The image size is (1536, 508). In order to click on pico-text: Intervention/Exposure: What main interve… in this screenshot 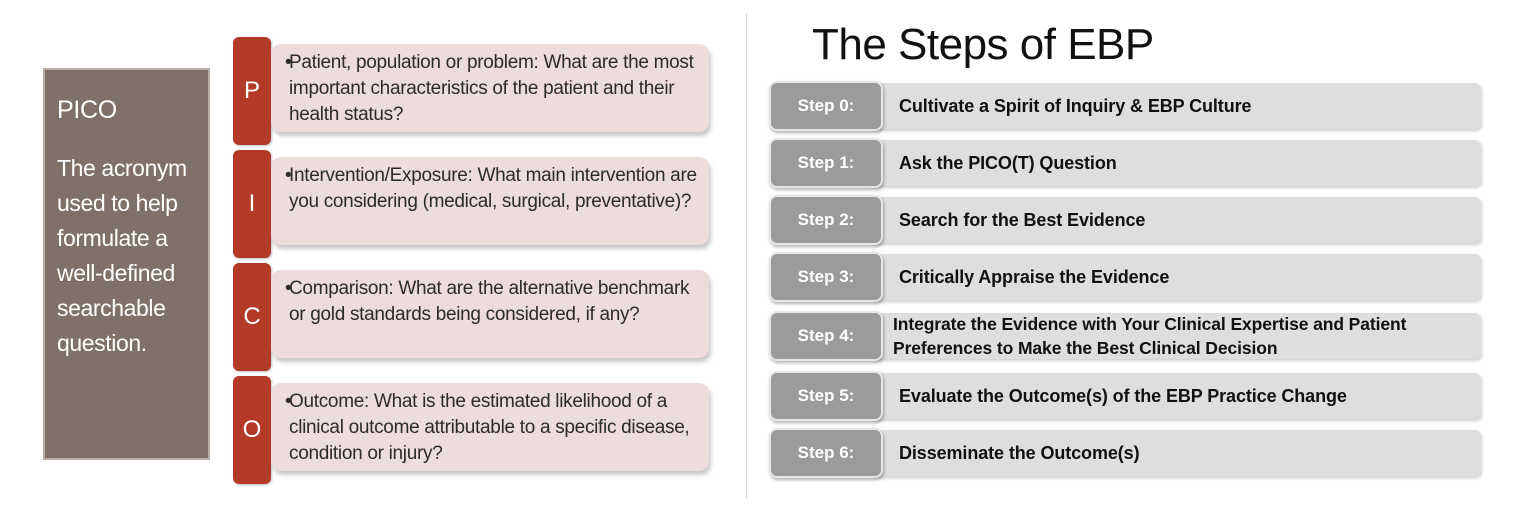, I will do `click(493, 188)`.